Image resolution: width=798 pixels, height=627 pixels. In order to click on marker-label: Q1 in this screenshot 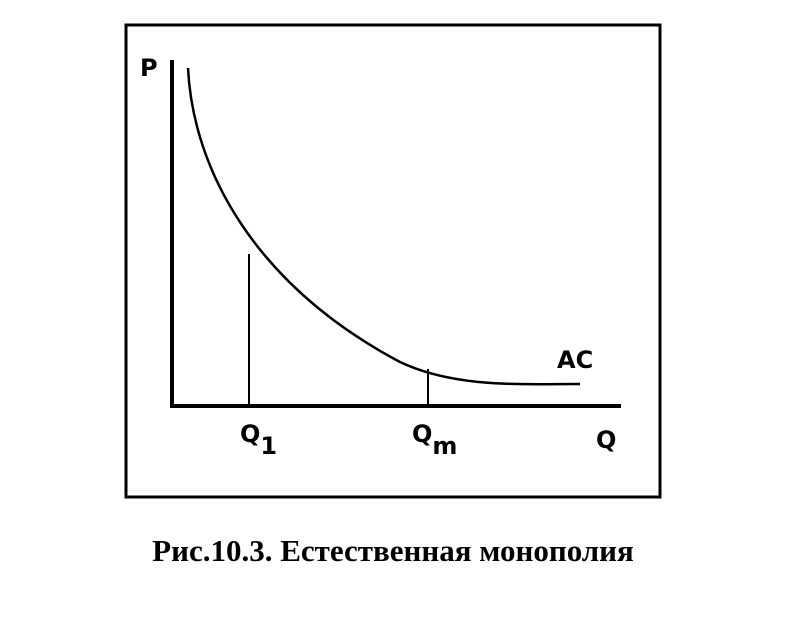, I will do `click(258, 440)`.